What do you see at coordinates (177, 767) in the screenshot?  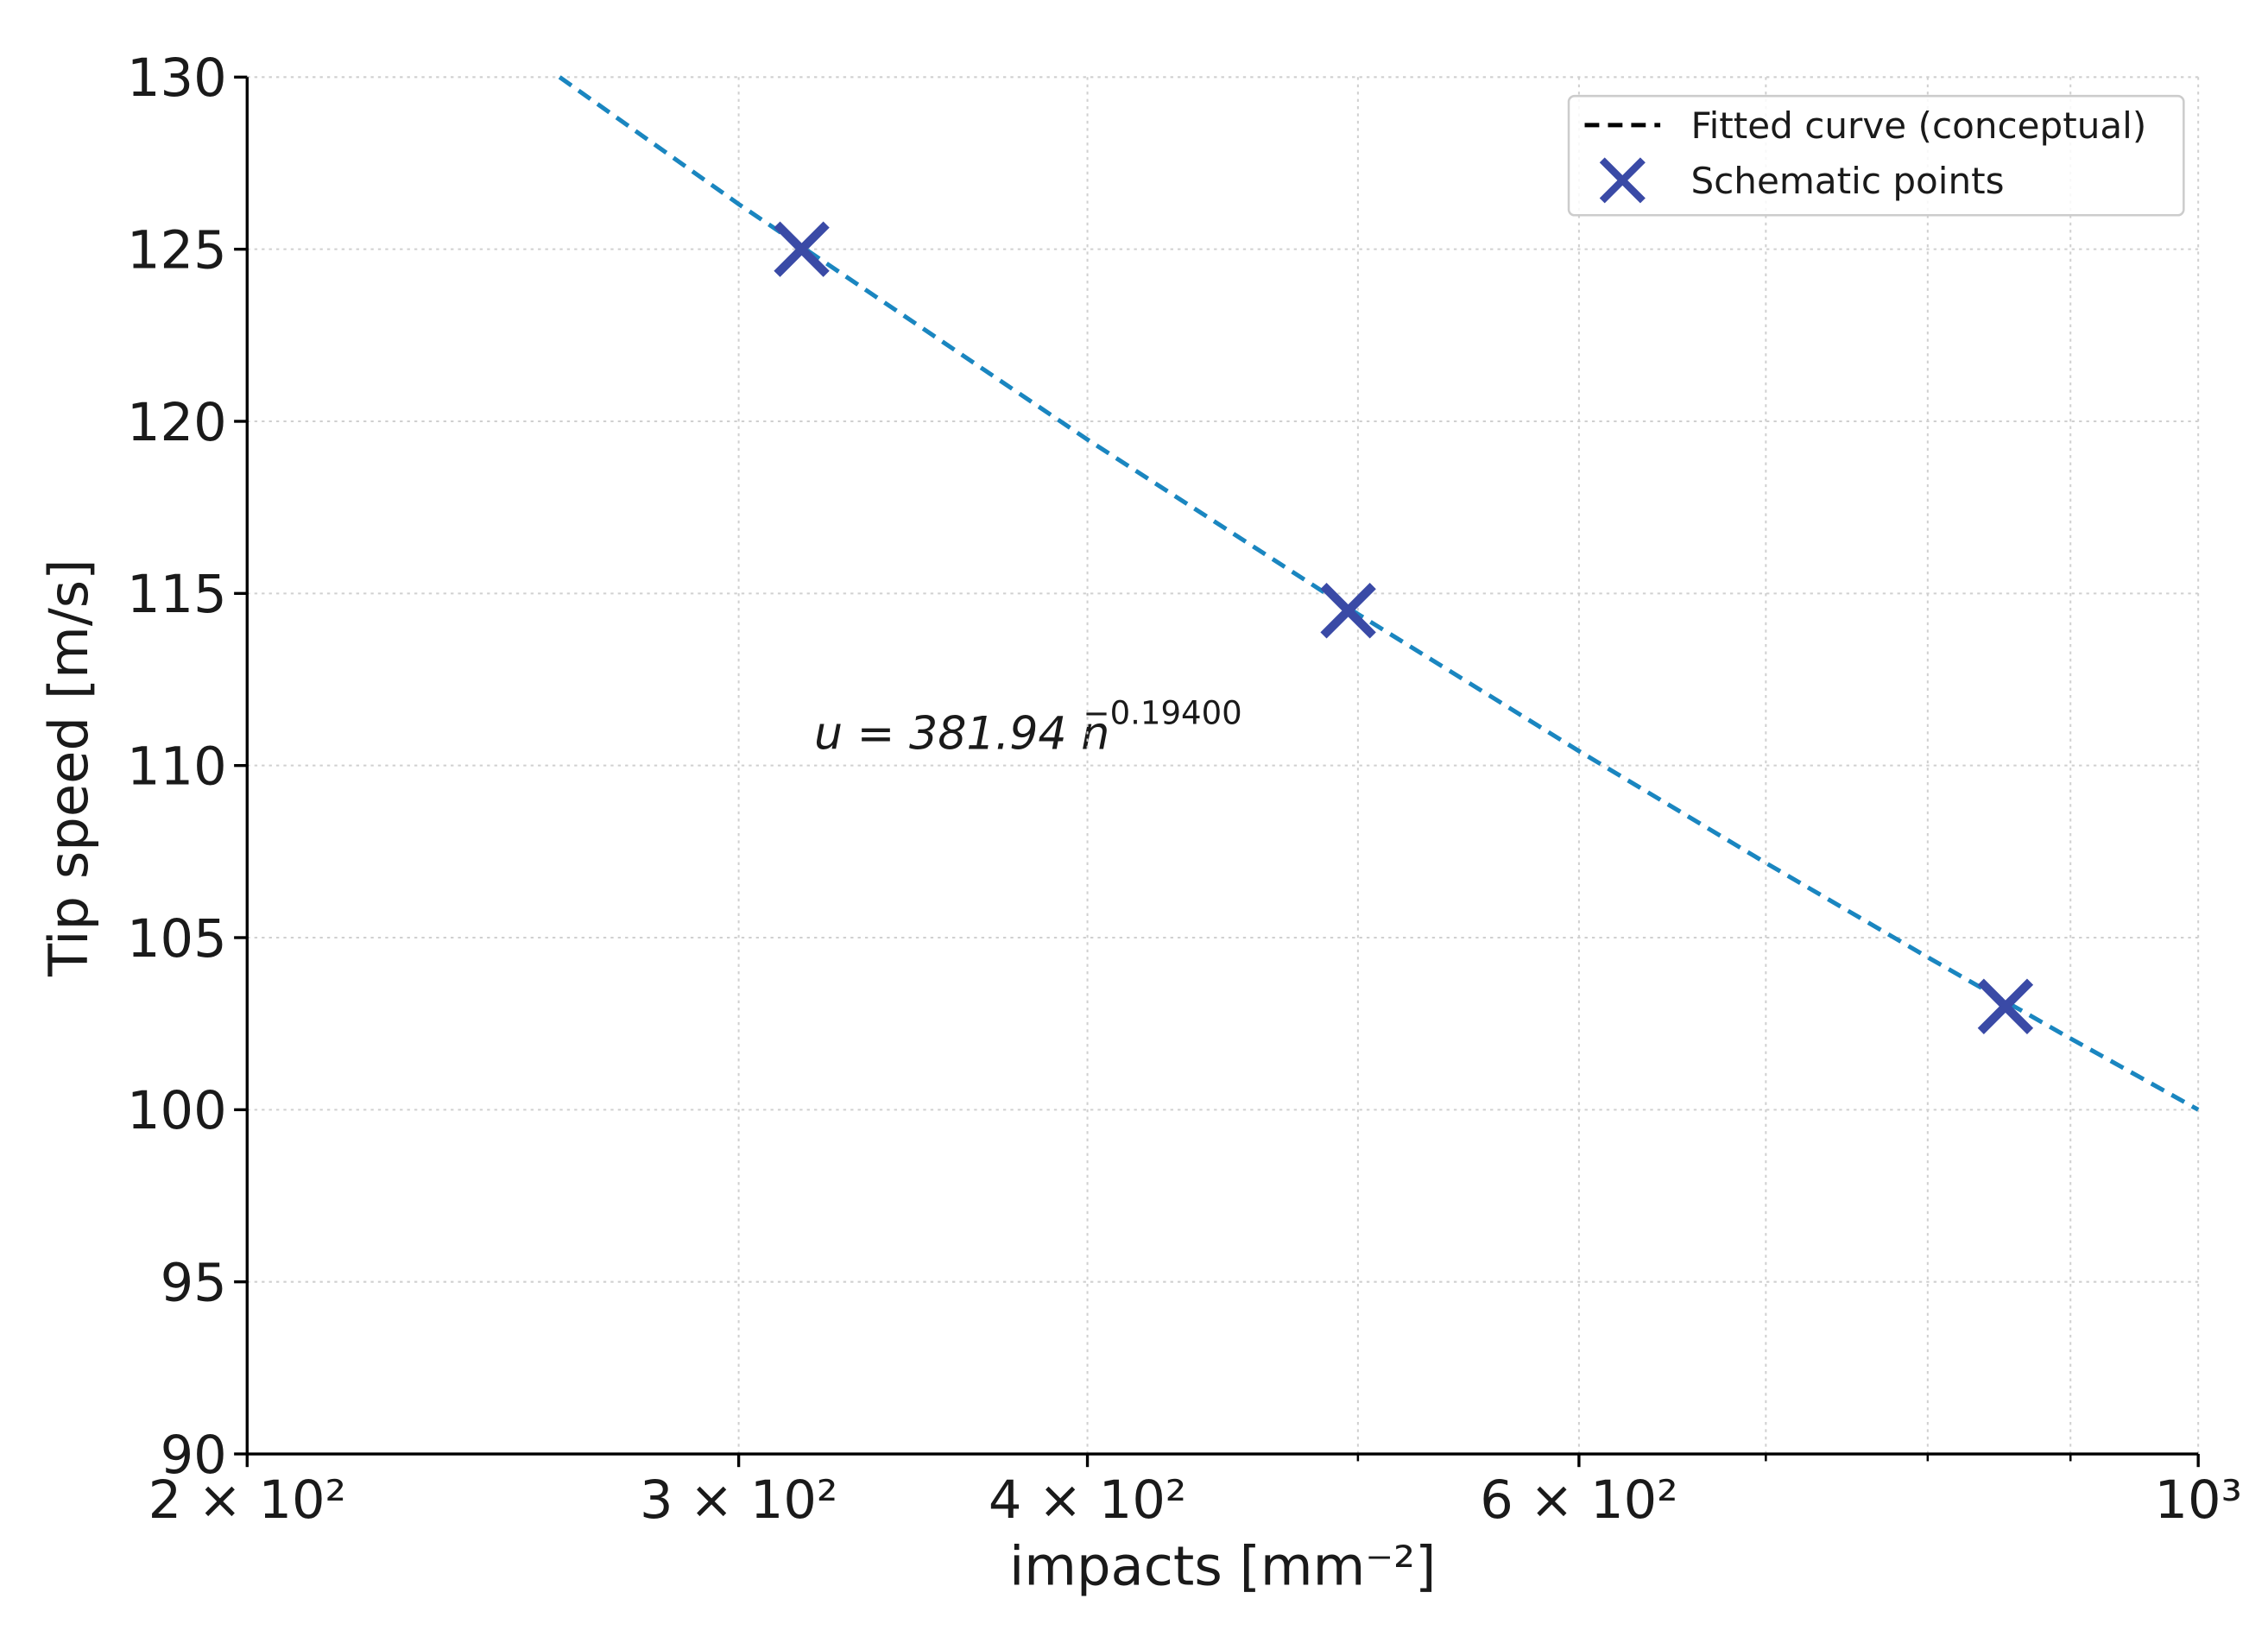 I see `y-tick-label: 110` at bounding box center [177, 767].